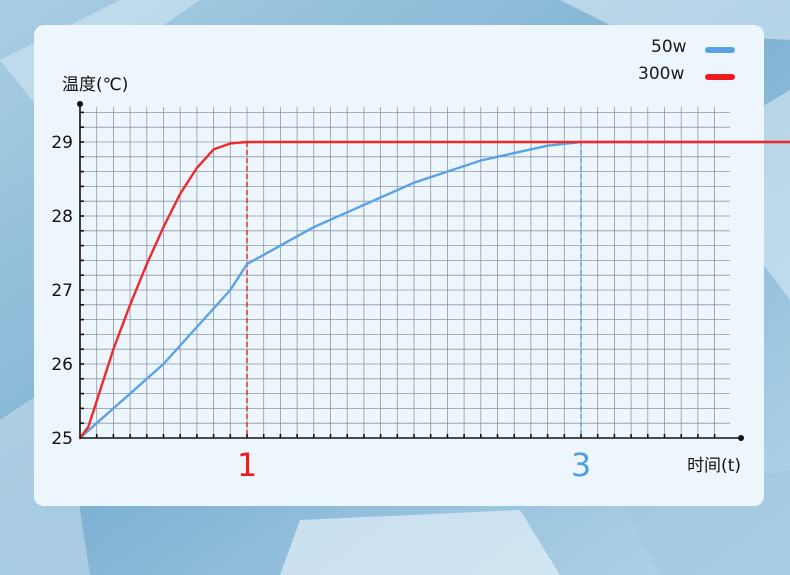 This screenshot has width=790, height=575. What do you see at coordinates (62, 143) in the screenshot?
I see `y-tick-label: 29` at bounding box center [62, 143].